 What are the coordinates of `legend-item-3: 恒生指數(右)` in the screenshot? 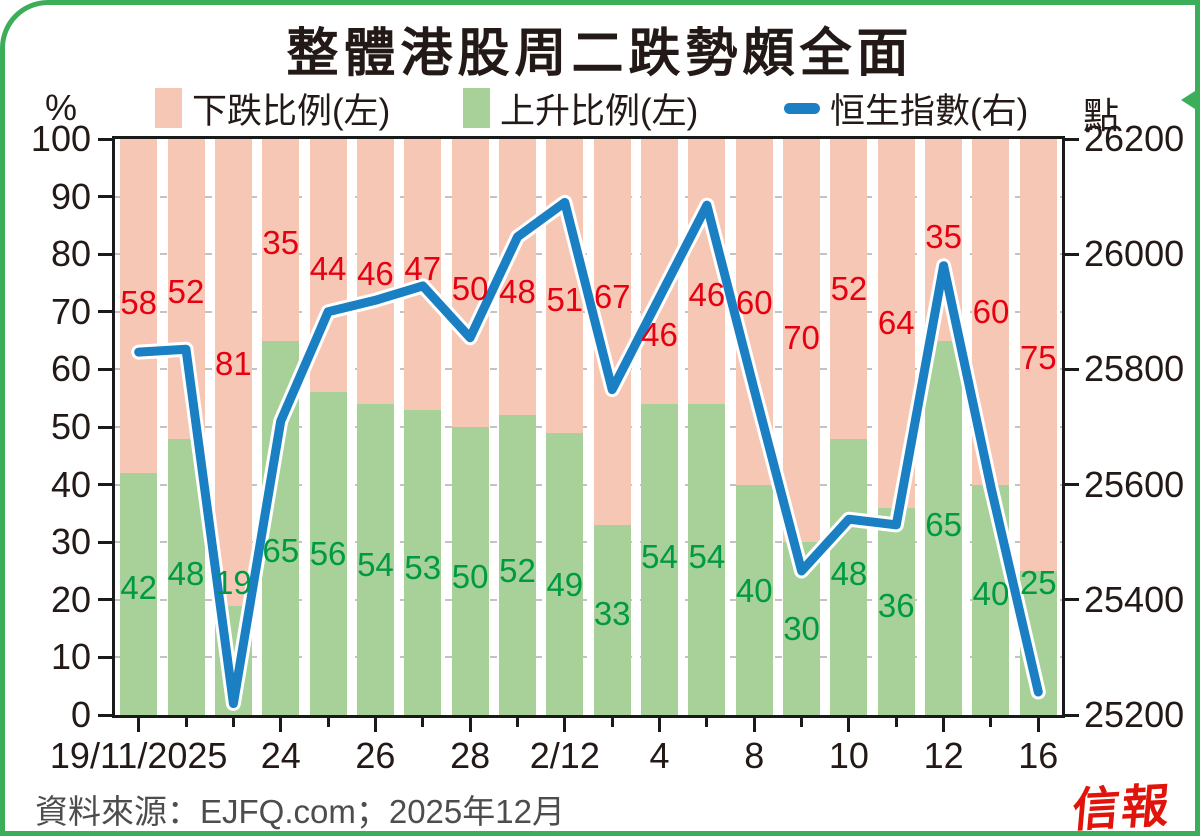 It's located at (906, 108).